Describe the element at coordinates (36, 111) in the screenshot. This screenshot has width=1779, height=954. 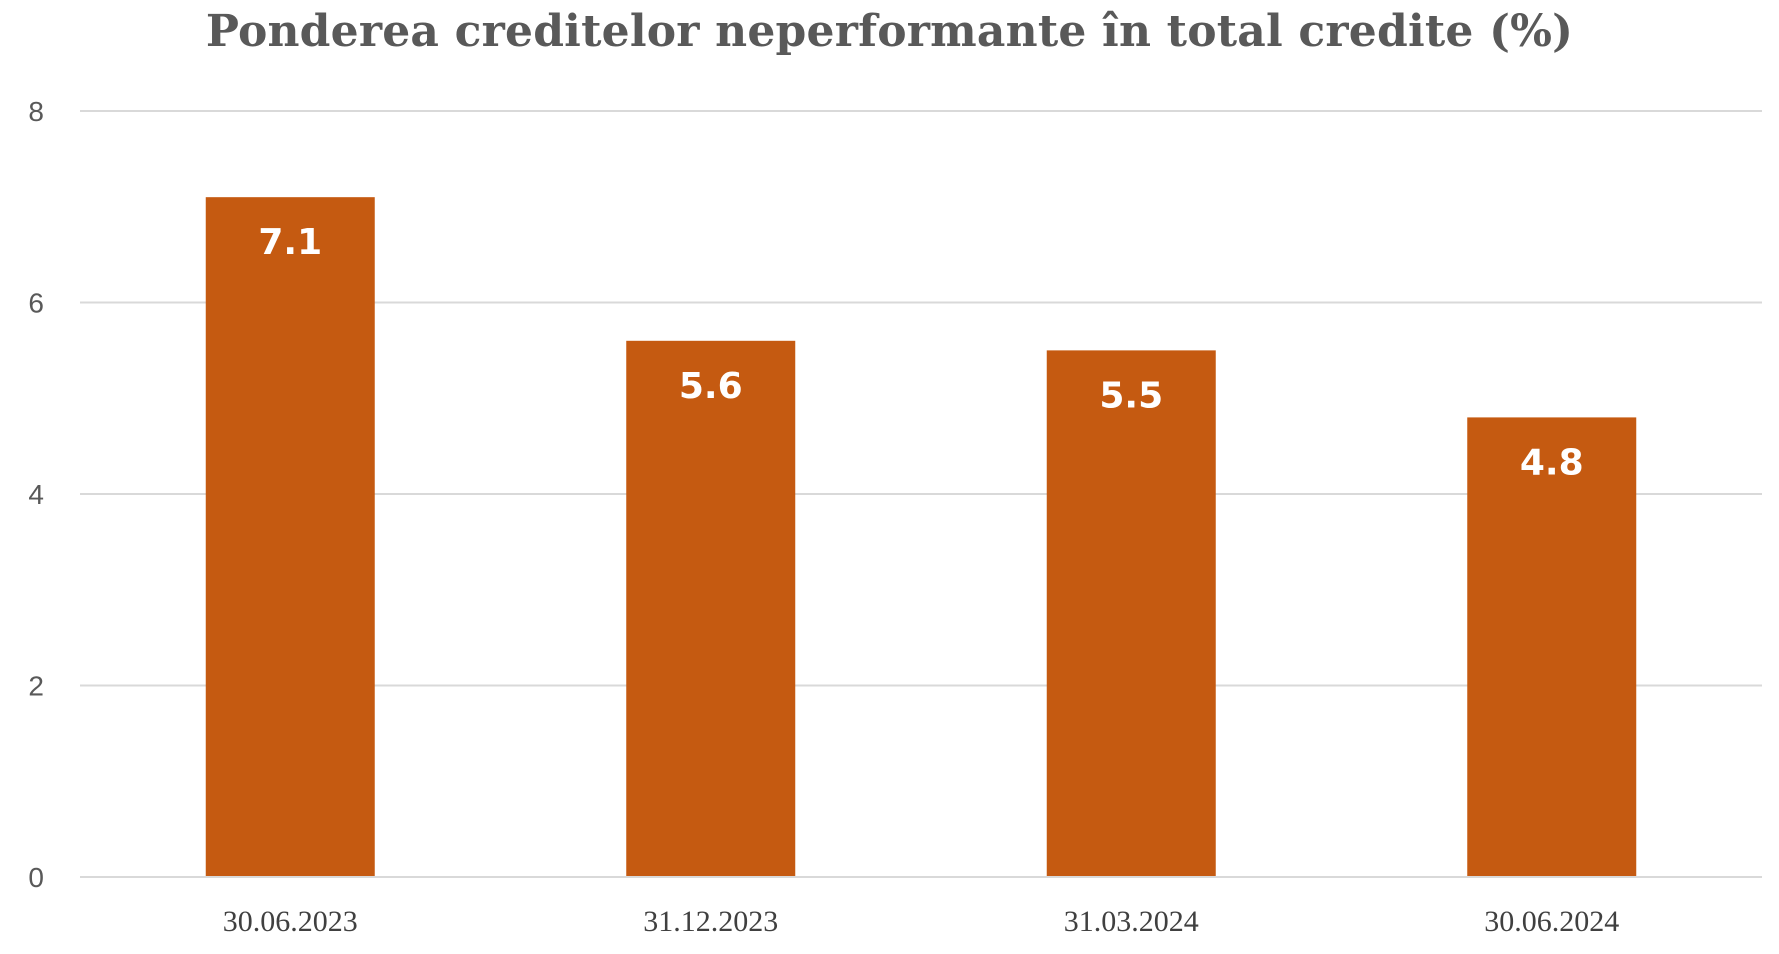
I see `y-tick-label: 8` at that location.